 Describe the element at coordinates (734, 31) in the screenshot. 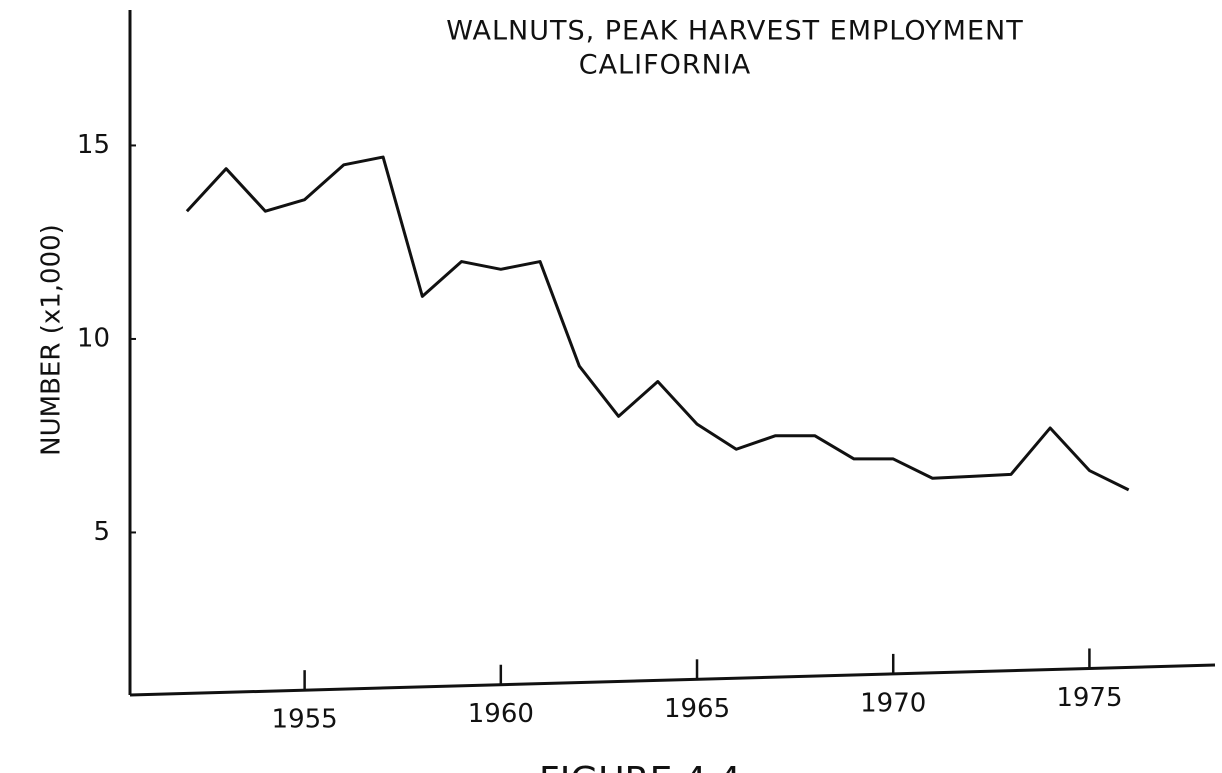

I see `chart-title: WALNUTS, PEAK HARVEST EMPLOYMENT` at that location.